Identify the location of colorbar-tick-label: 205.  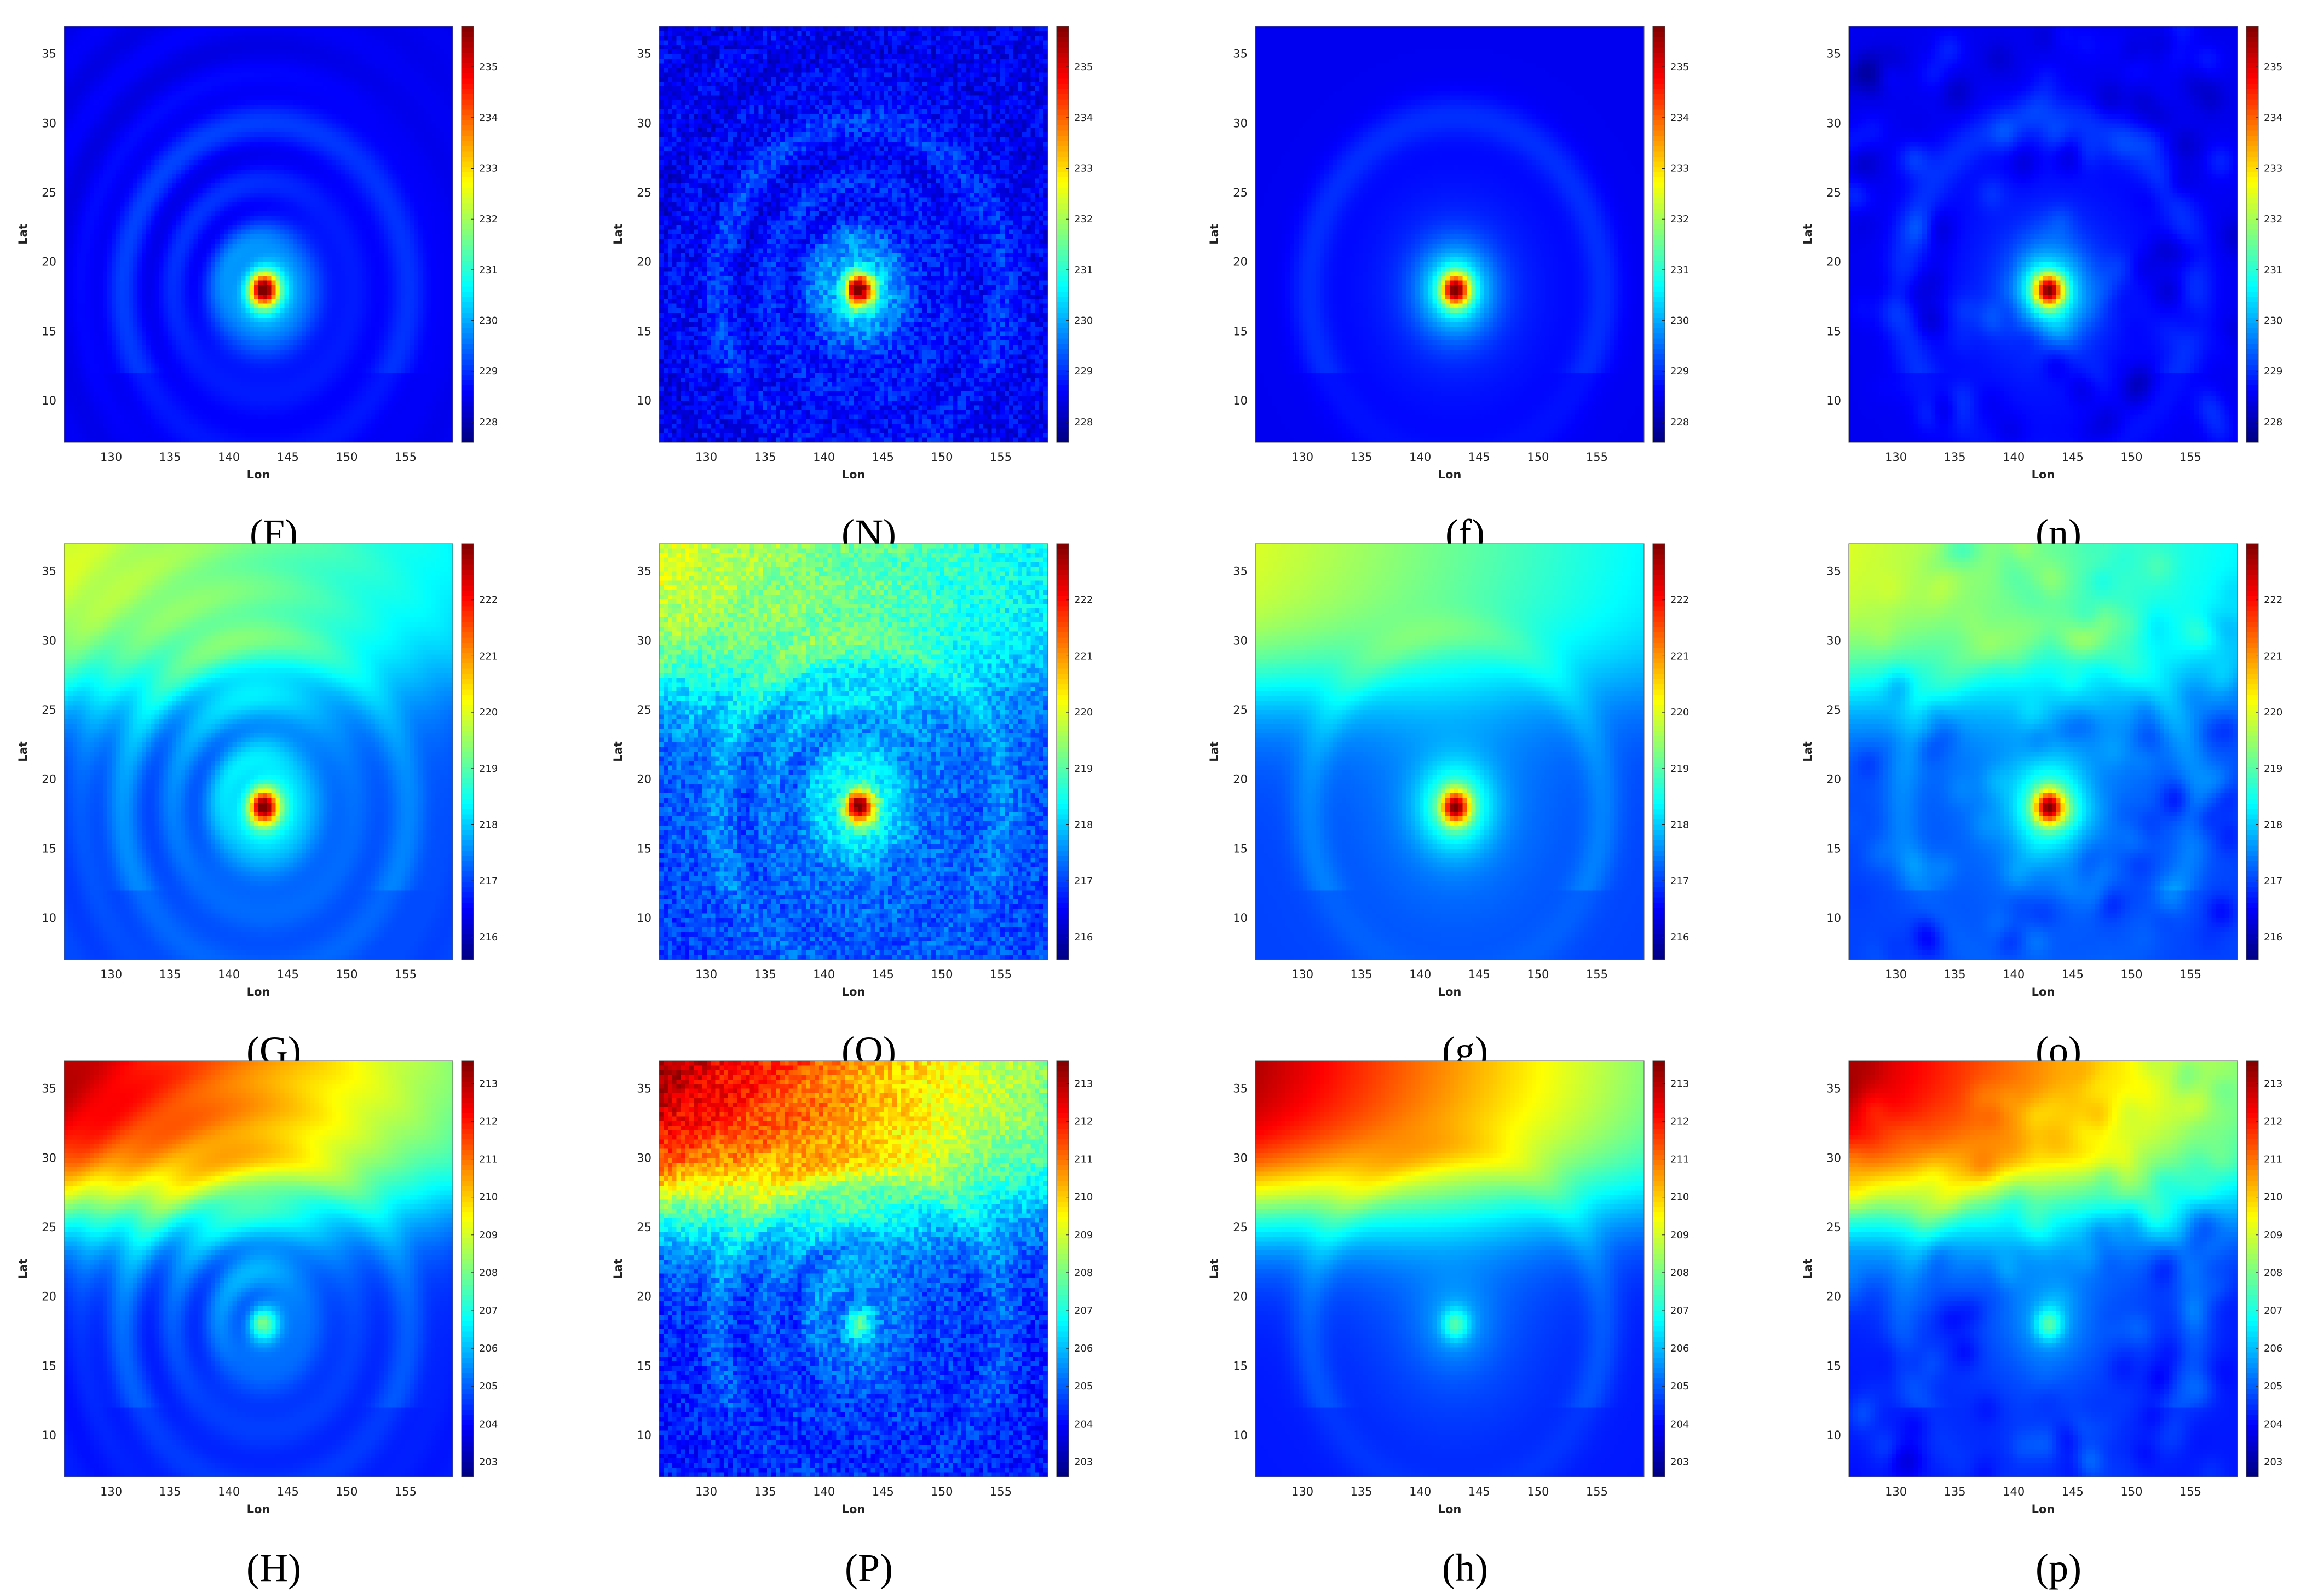
(1679, 1387).